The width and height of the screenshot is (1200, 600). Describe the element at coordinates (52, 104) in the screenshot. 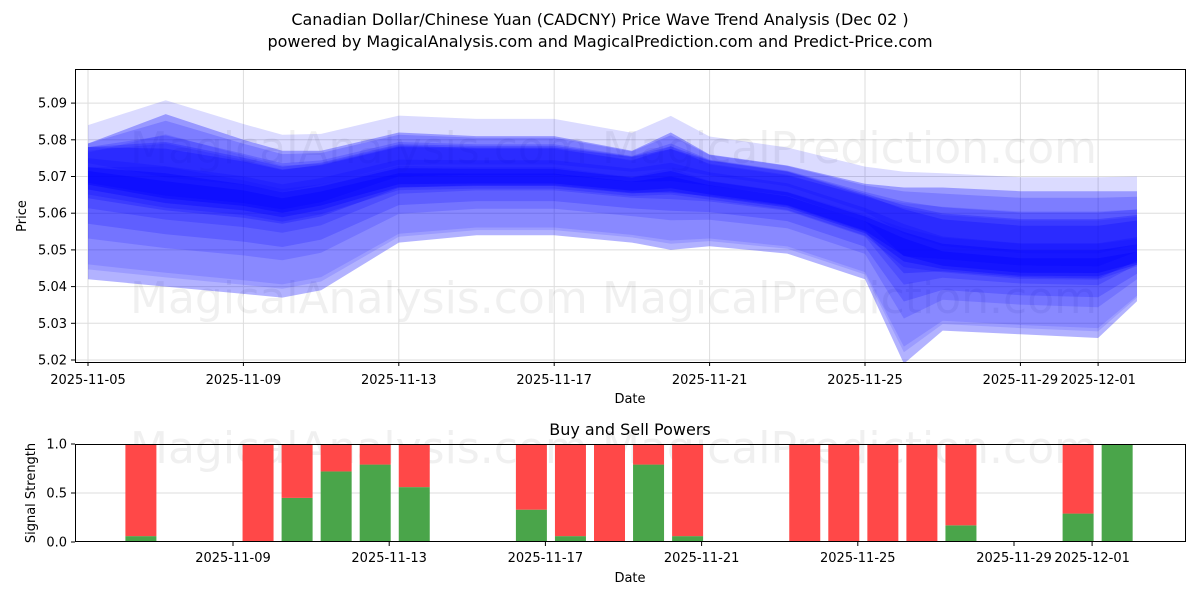

I see `y-tick-label: 5.09` at that location.